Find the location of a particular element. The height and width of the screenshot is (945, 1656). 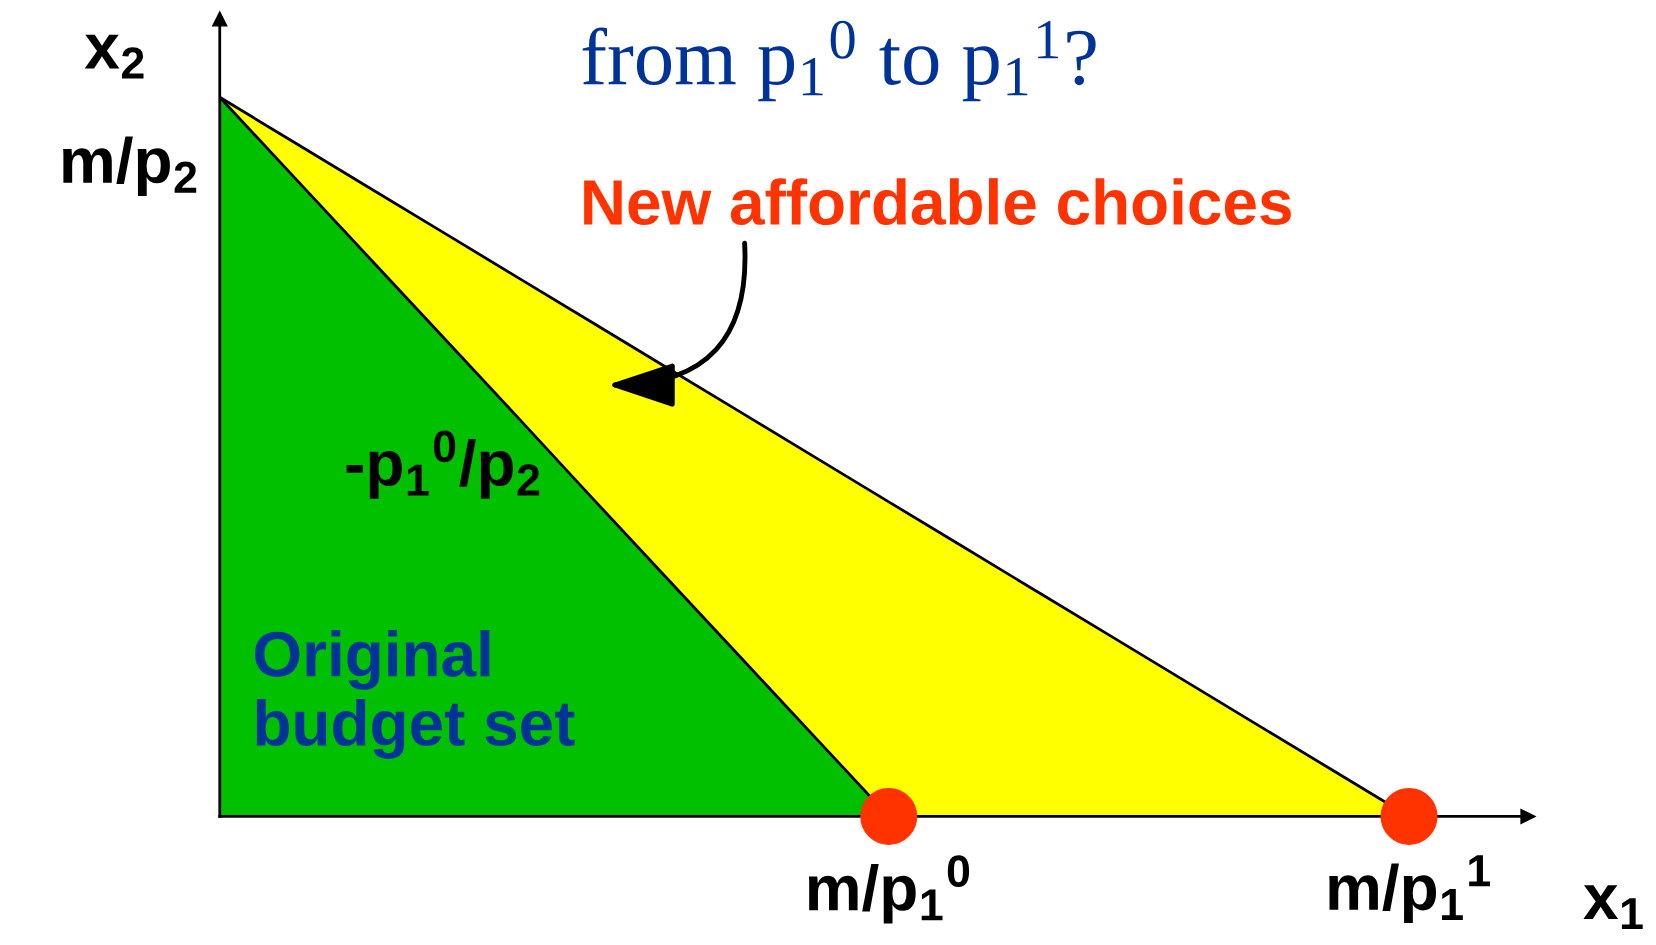

annotation: New affordable choices is located at coordinates (937, 202).